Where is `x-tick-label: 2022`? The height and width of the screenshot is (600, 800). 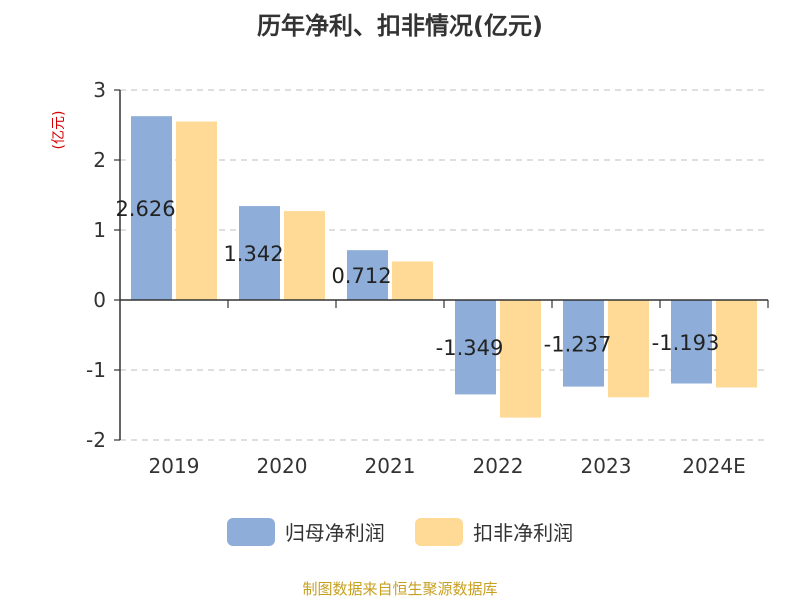
x-tick-label: 2022 is located at coordinates (498, 466).